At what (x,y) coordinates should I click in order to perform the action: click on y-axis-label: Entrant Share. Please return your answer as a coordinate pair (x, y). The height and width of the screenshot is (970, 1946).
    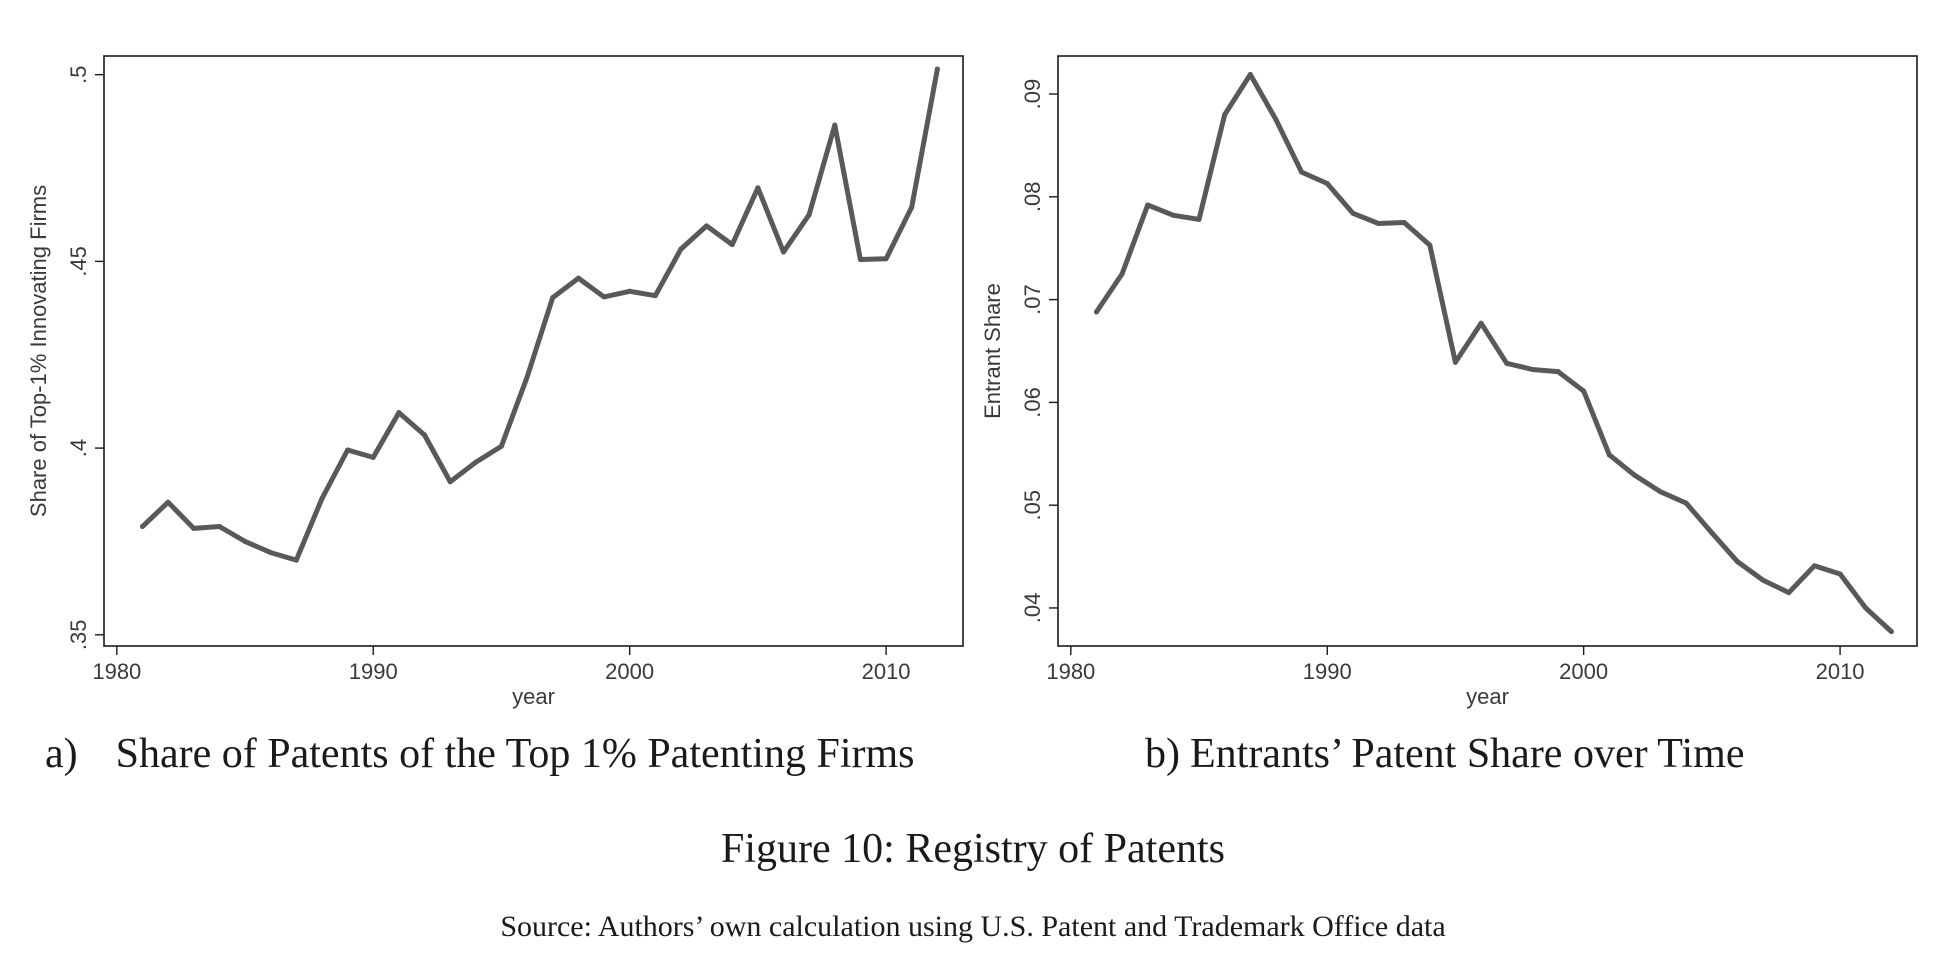
    Looking at the image, I should click on (992, 351).